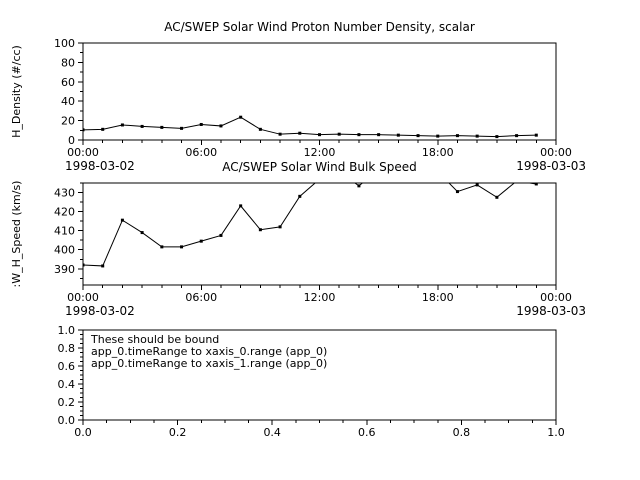 The height and width of the screenshot is (480, 640). Describe the element at coordinates (16, 91) in the screenshot. I see `y-axis-label: H_Density (#/cc)` at that location.